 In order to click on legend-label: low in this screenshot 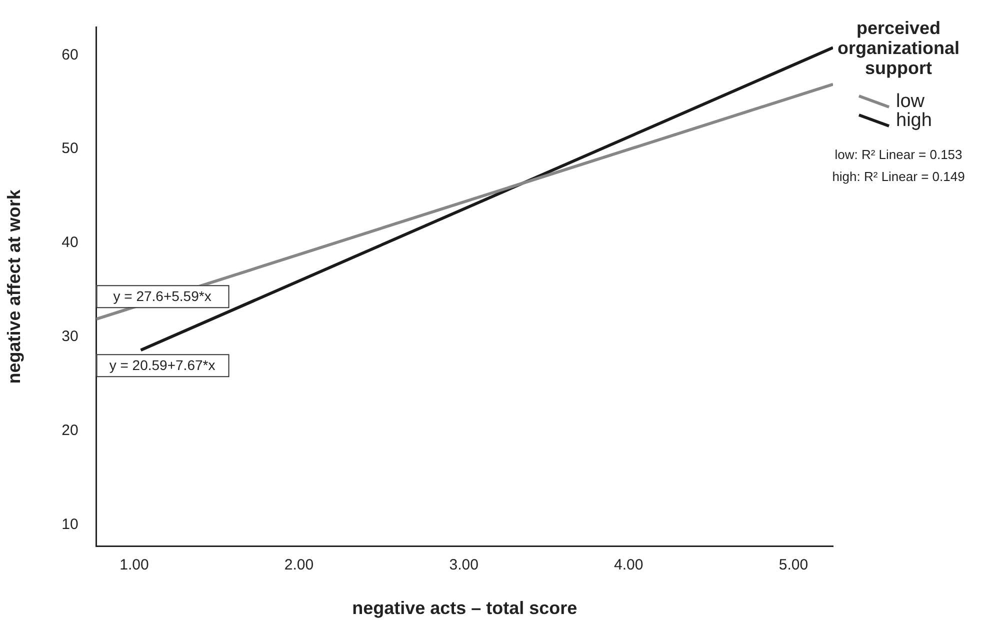, I will do `click(910, 101)`.